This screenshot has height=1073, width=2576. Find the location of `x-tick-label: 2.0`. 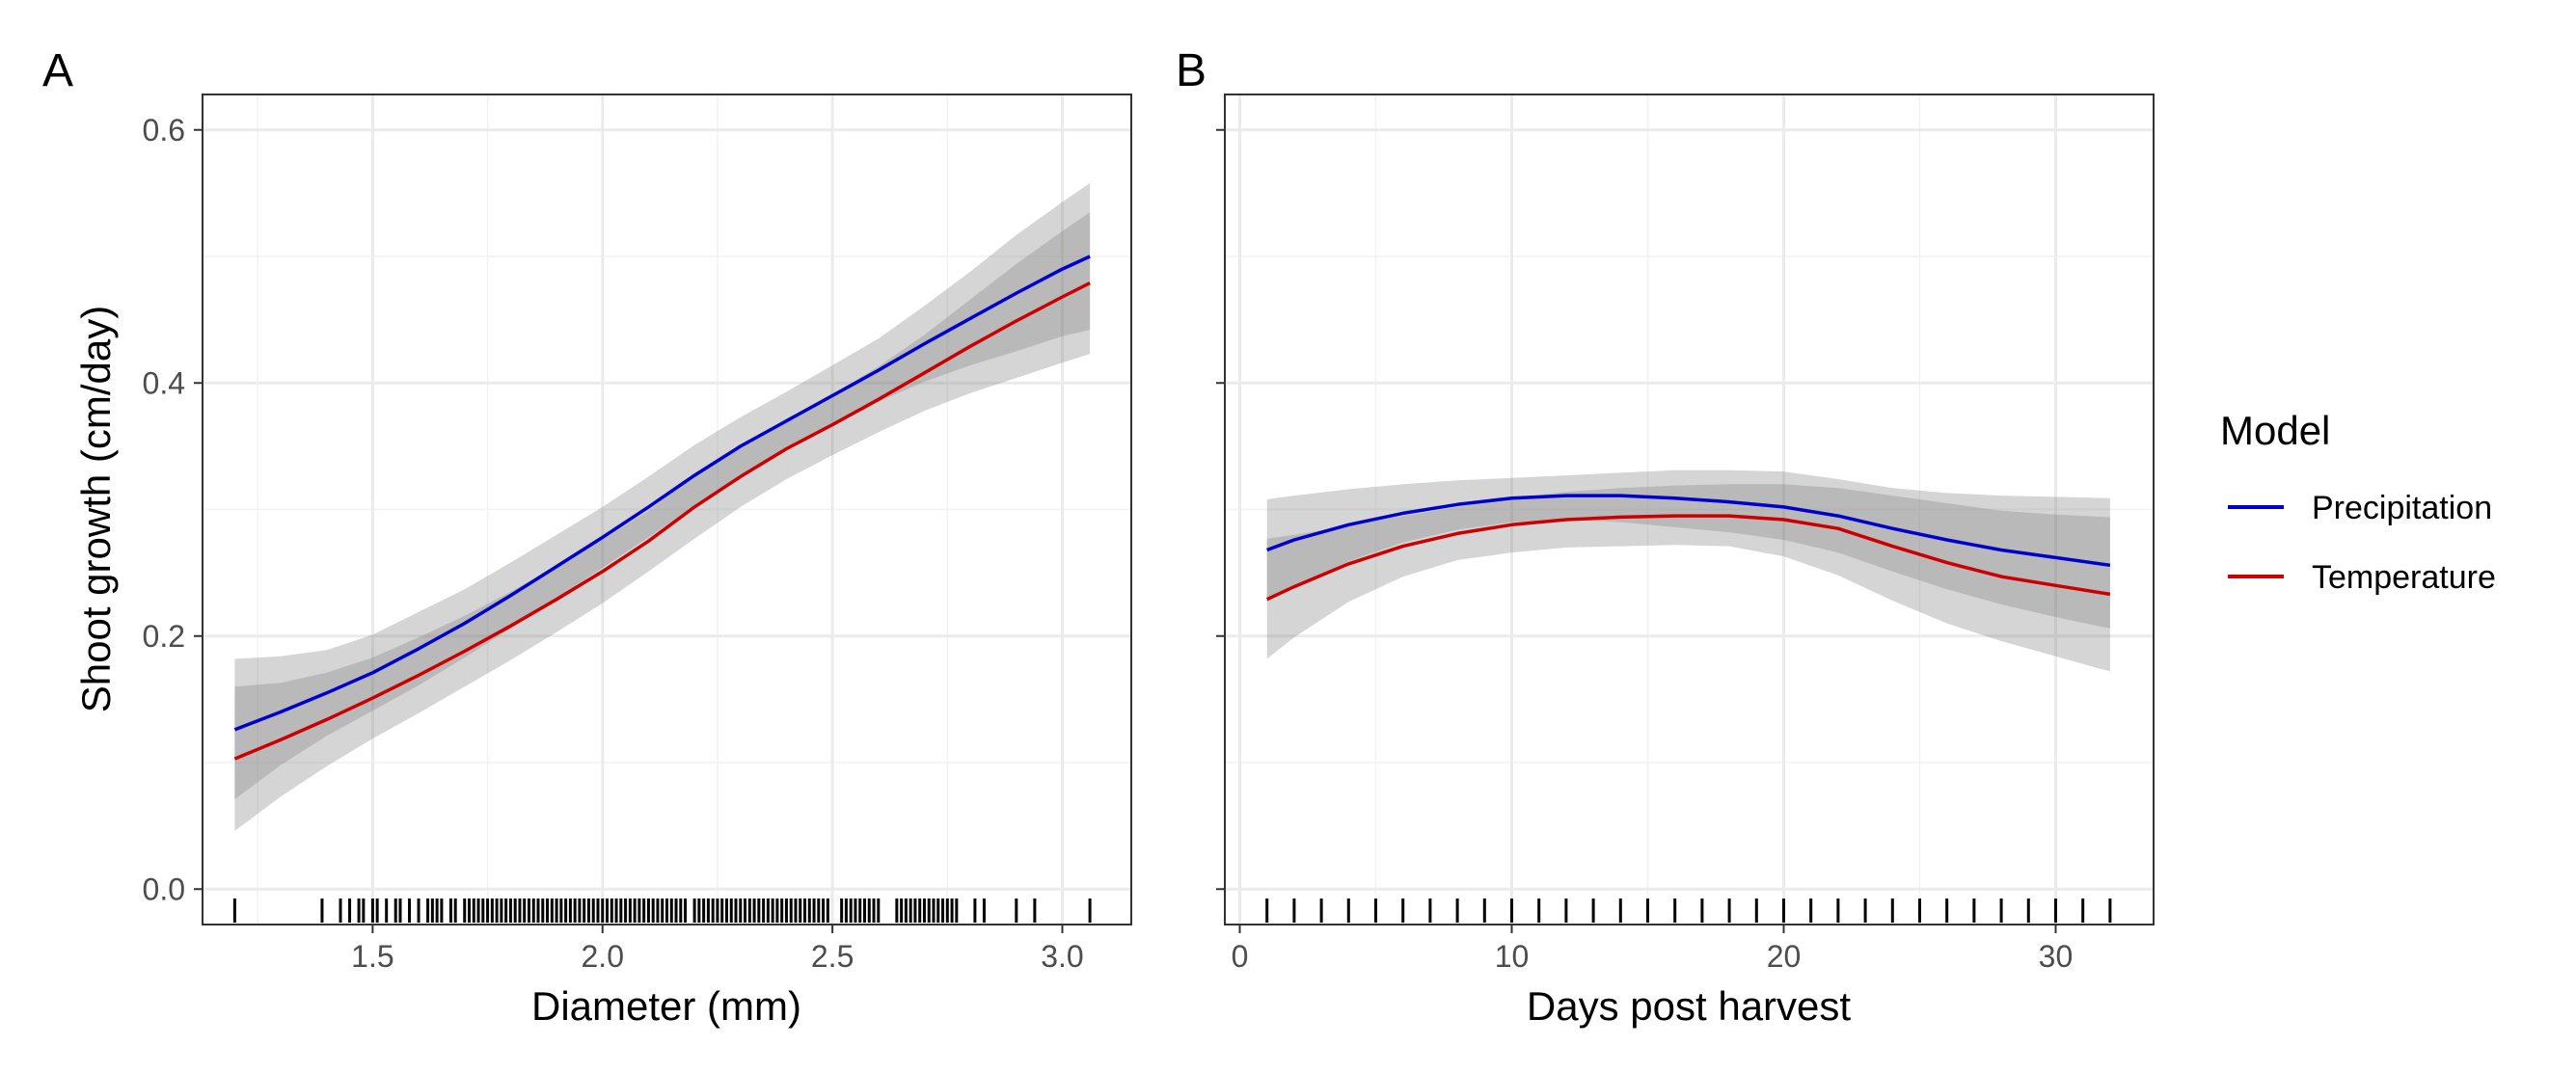

x-tick-label: 2.0 is located at coordinates (603, 956).